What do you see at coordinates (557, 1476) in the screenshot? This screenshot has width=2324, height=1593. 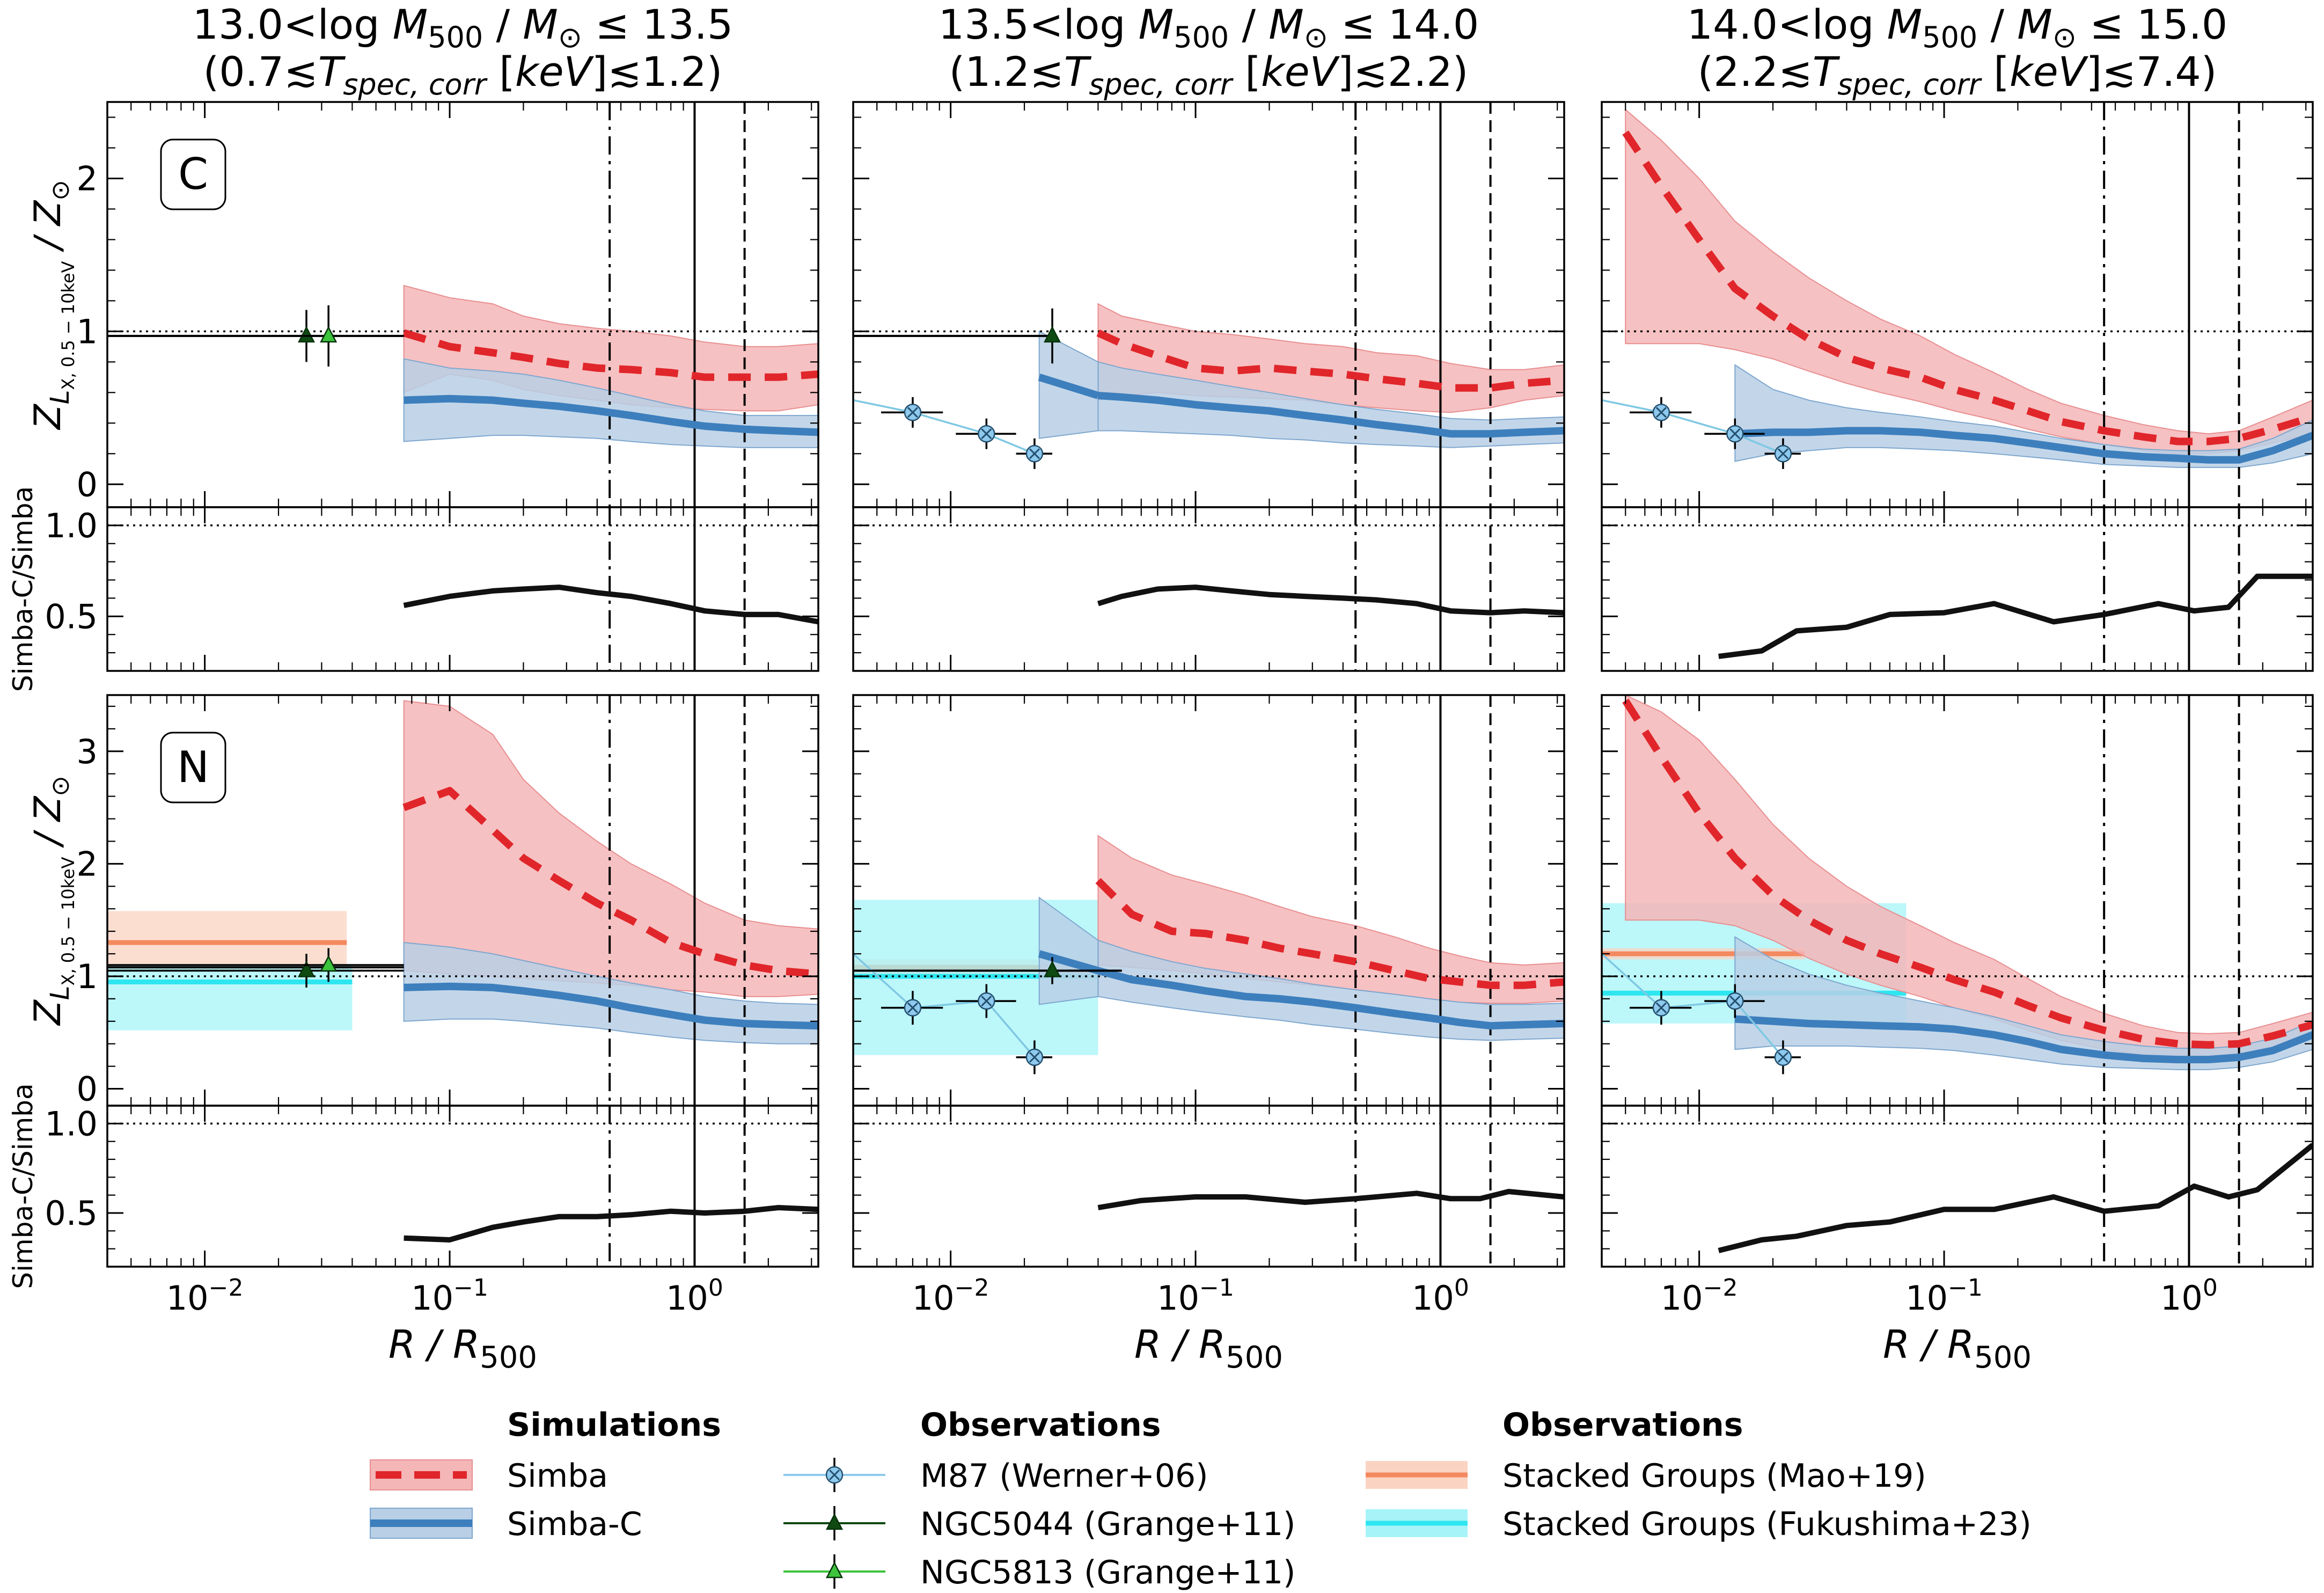 I see `legend-label-simba: Simba` at bounding box center [557, 1476].